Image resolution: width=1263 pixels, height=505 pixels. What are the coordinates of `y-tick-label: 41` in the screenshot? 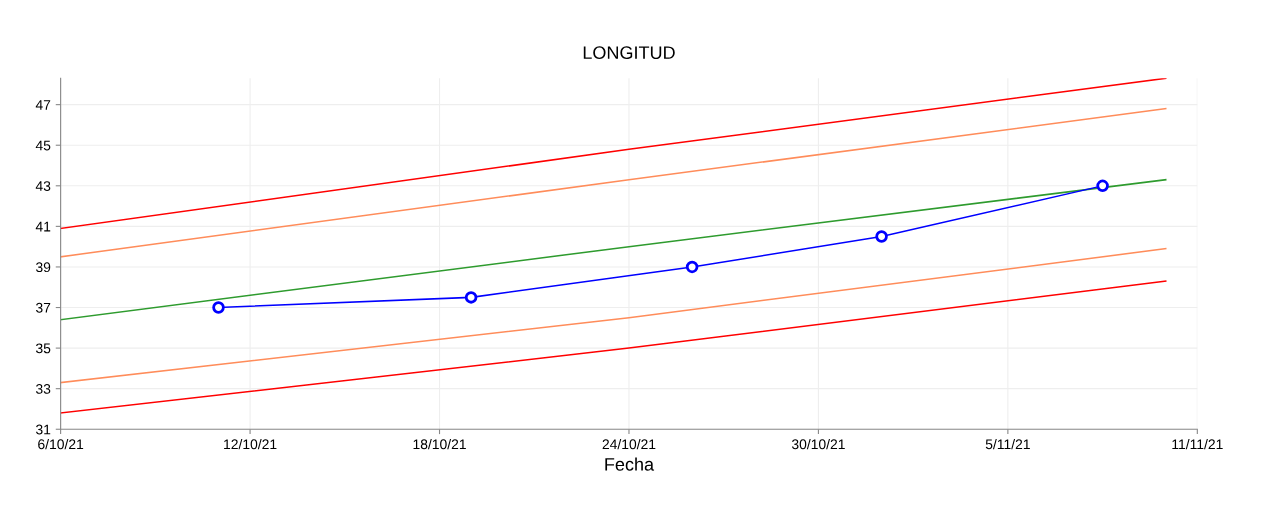 It's located at (43, 226).